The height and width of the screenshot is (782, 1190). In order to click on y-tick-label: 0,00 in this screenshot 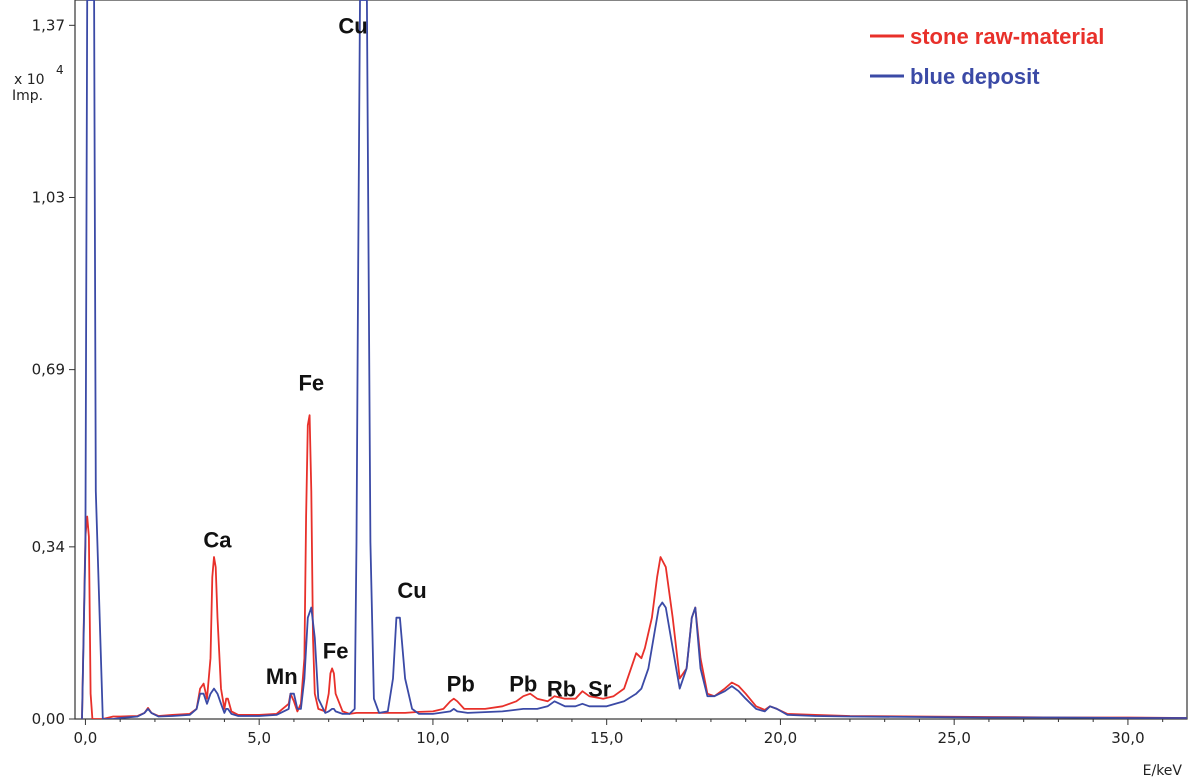, I will do `click(48, 719)`.